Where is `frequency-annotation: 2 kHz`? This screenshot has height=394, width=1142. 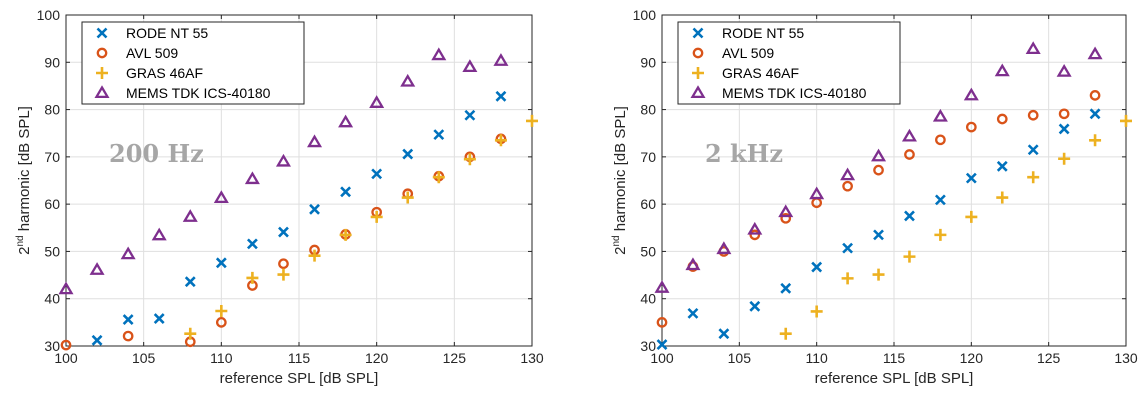
frequency-annotation: 2 kHz is located at coordinates (744, 153).